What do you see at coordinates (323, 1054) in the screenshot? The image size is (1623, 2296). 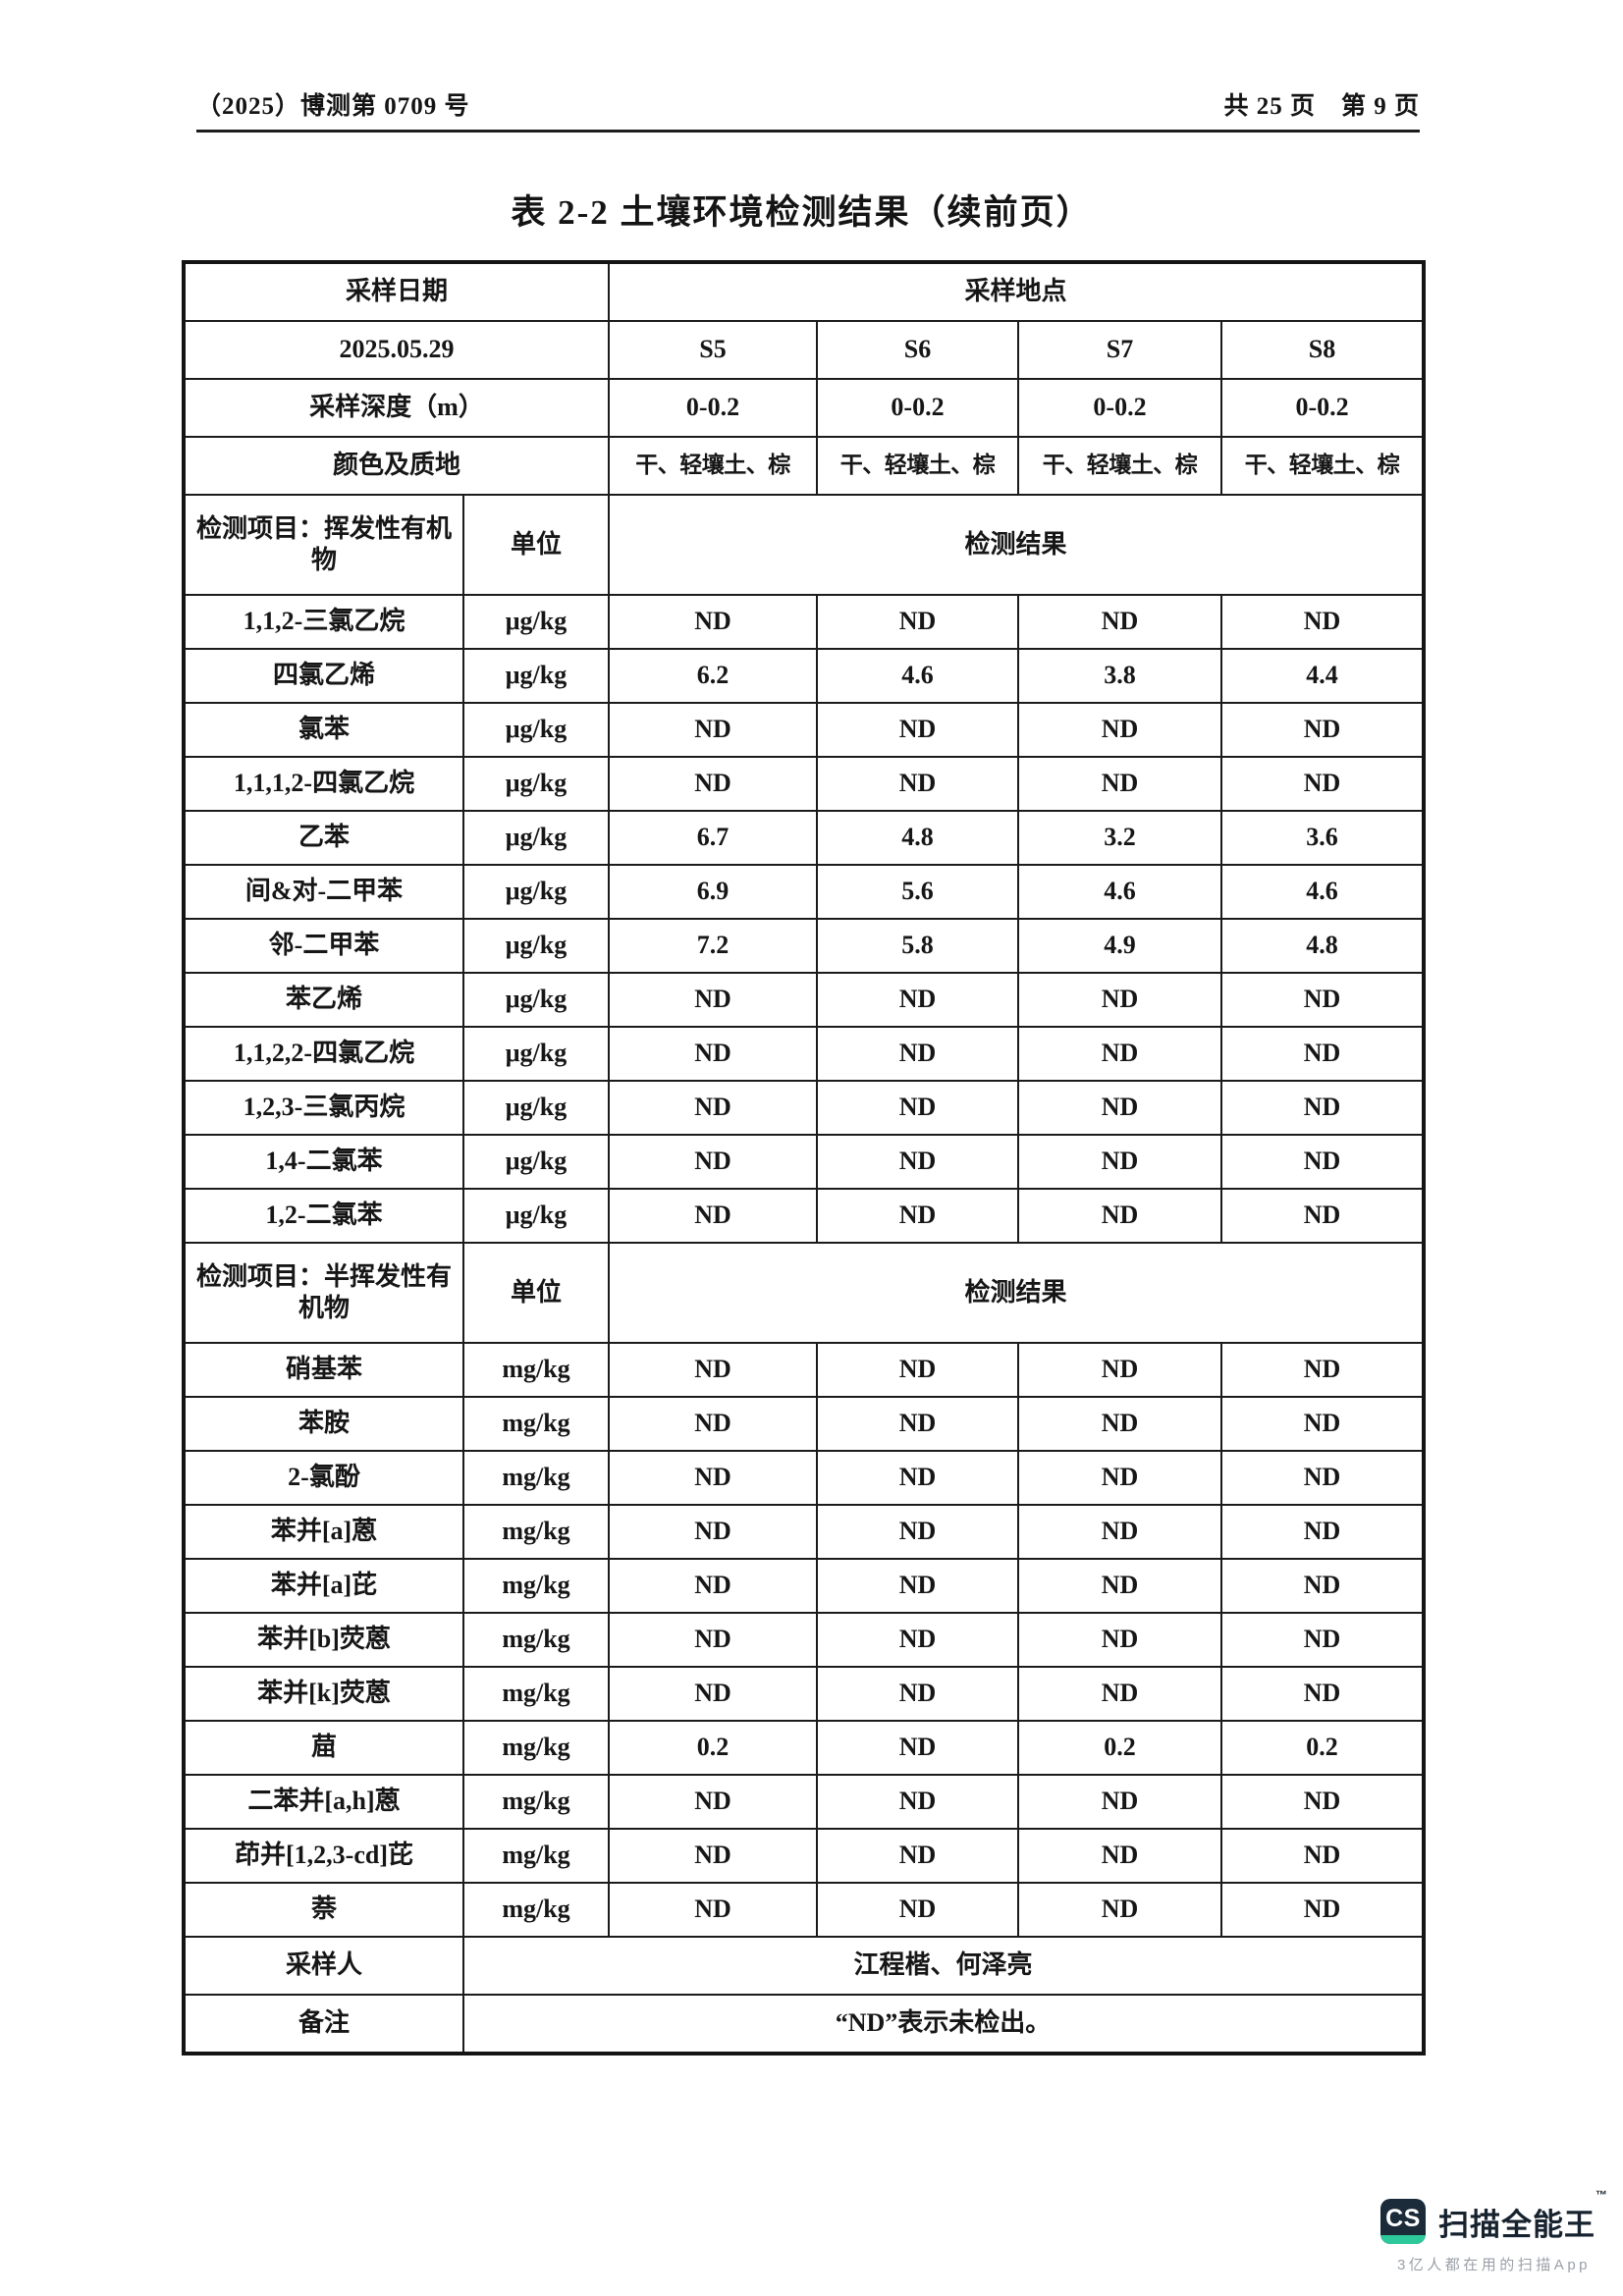 I see `cell-analyte-name: 1,1,2,2-四氯乙烷` at bounding box center [323, 1054].